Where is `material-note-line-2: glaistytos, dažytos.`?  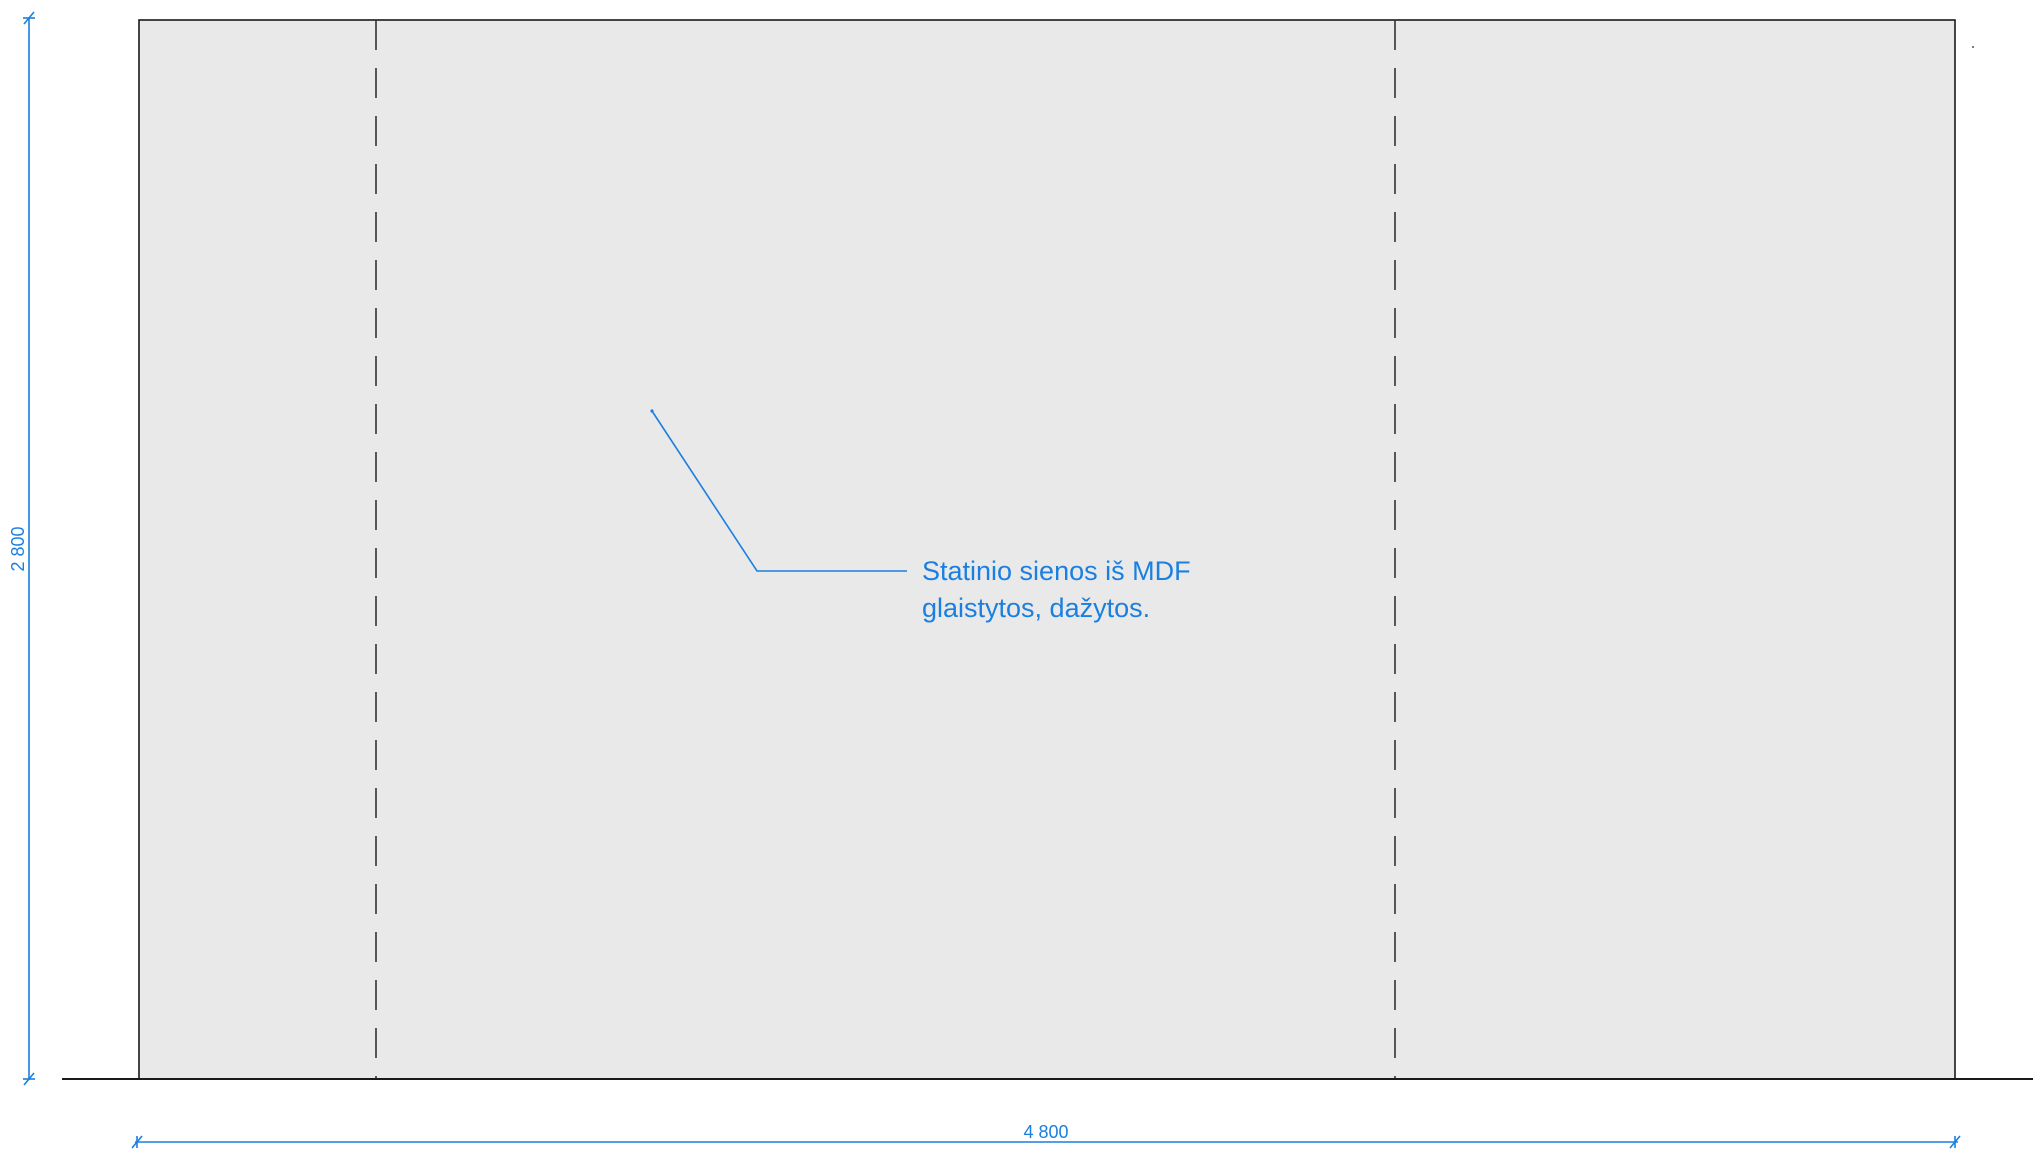
material-note-line-2: glaistytos, dažytos. is located at coordinates (1036, 608).